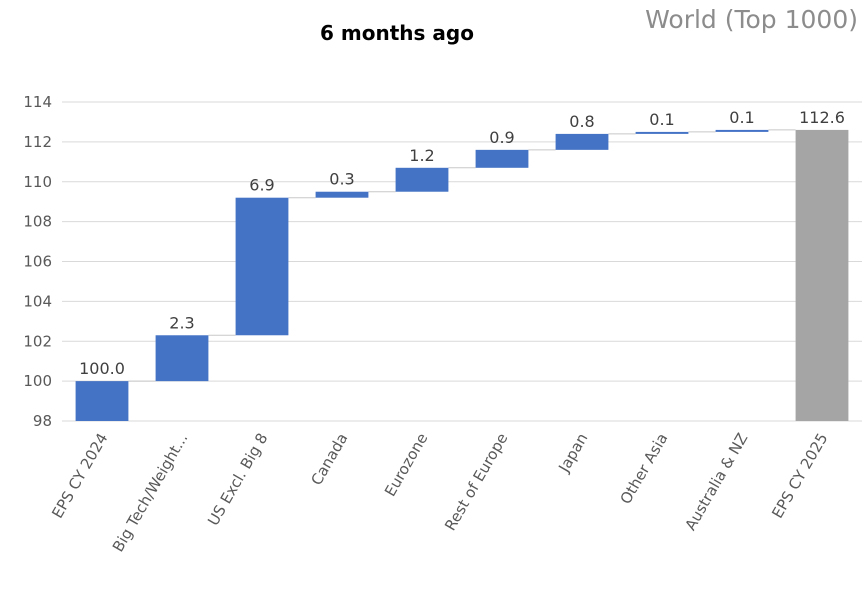 This screenshot has height=589, width=865. Describe the element at coordinates (79, 475) in the screenshot. I see `x-tick-label: EPS CY 2024` at that location.